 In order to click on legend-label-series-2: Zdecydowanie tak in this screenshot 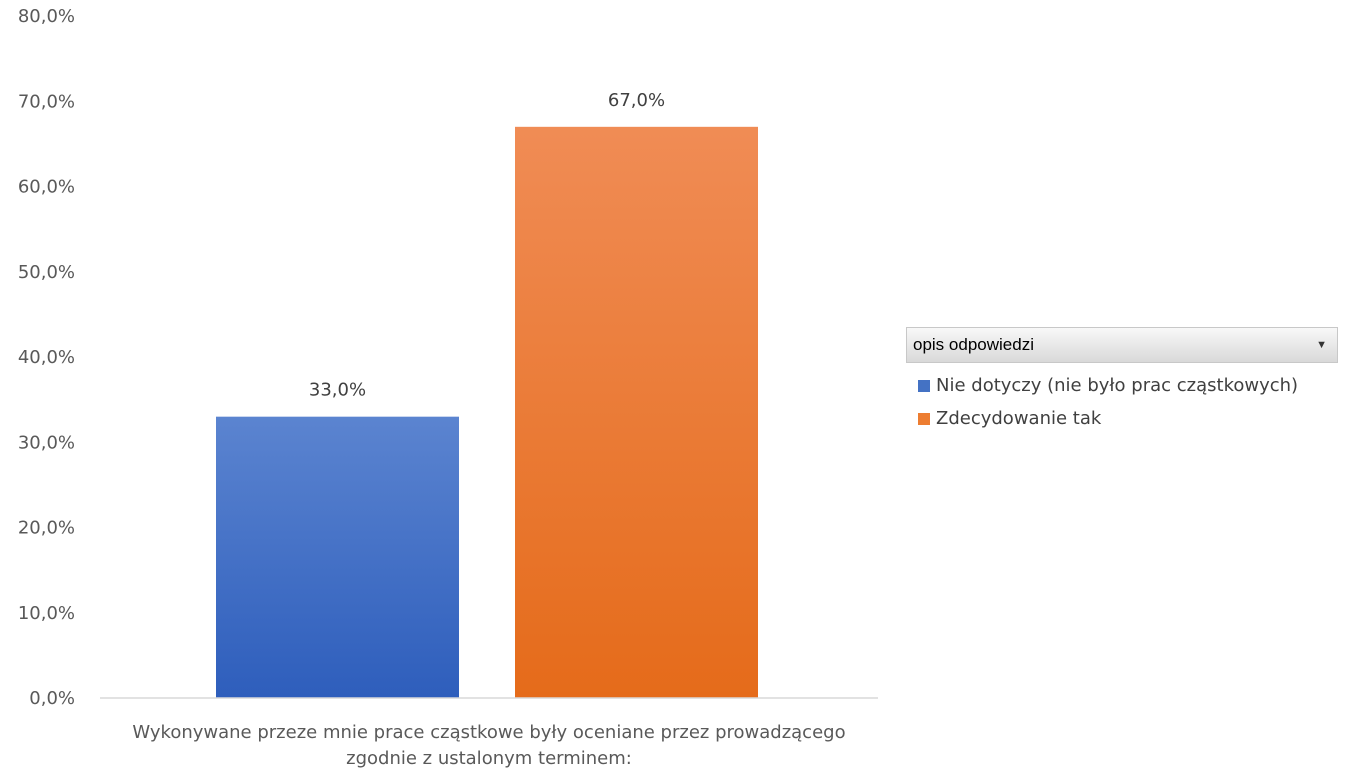, I will do `click(1019, 418)`.